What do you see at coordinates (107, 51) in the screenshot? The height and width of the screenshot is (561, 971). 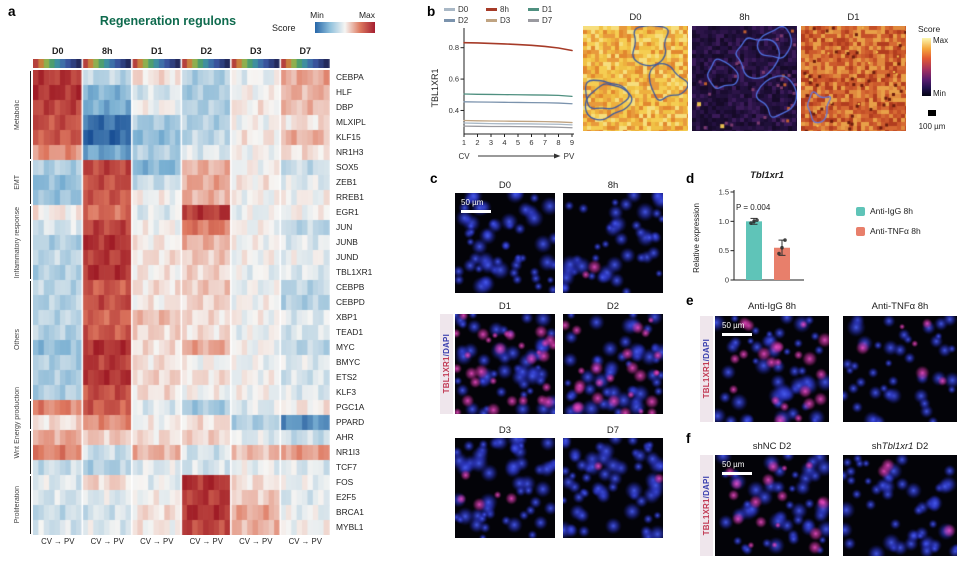 I see `heatmap-col-header-8h: 8h` at bounding box center [107, 51].